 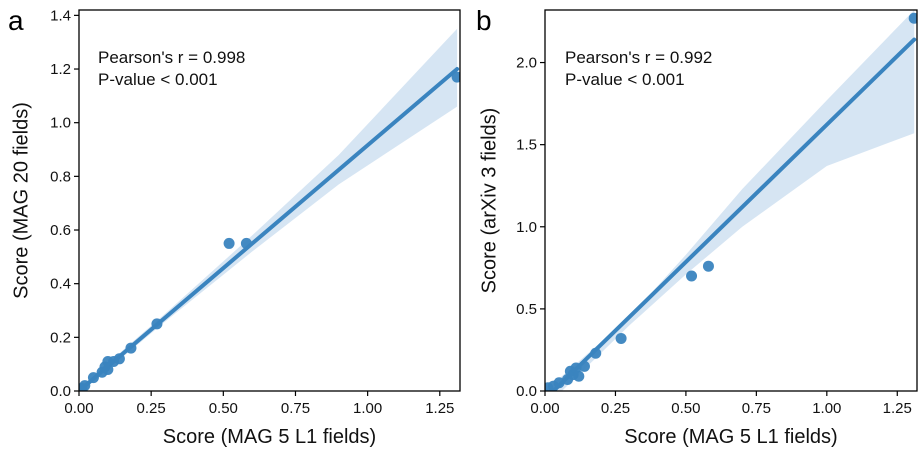 I want to click on y-tick-label: 1.2, so click(x=60, y=69).